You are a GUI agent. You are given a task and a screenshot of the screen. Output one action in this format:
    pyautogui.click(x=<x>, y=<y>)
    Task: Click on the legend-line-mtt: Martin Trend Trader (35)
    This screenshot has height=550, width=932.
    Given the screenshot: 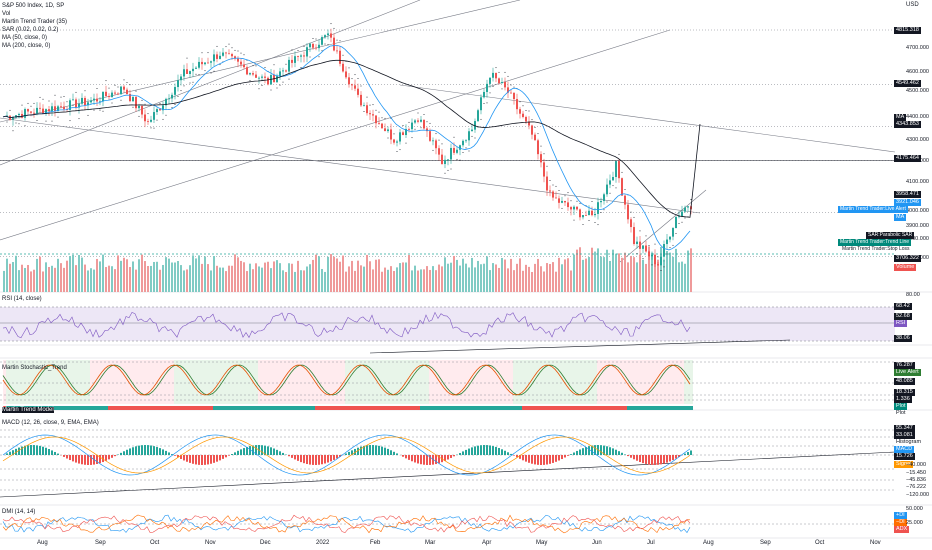 What is the action you would take?
    pyautogui.click(x=35, y=22)
    